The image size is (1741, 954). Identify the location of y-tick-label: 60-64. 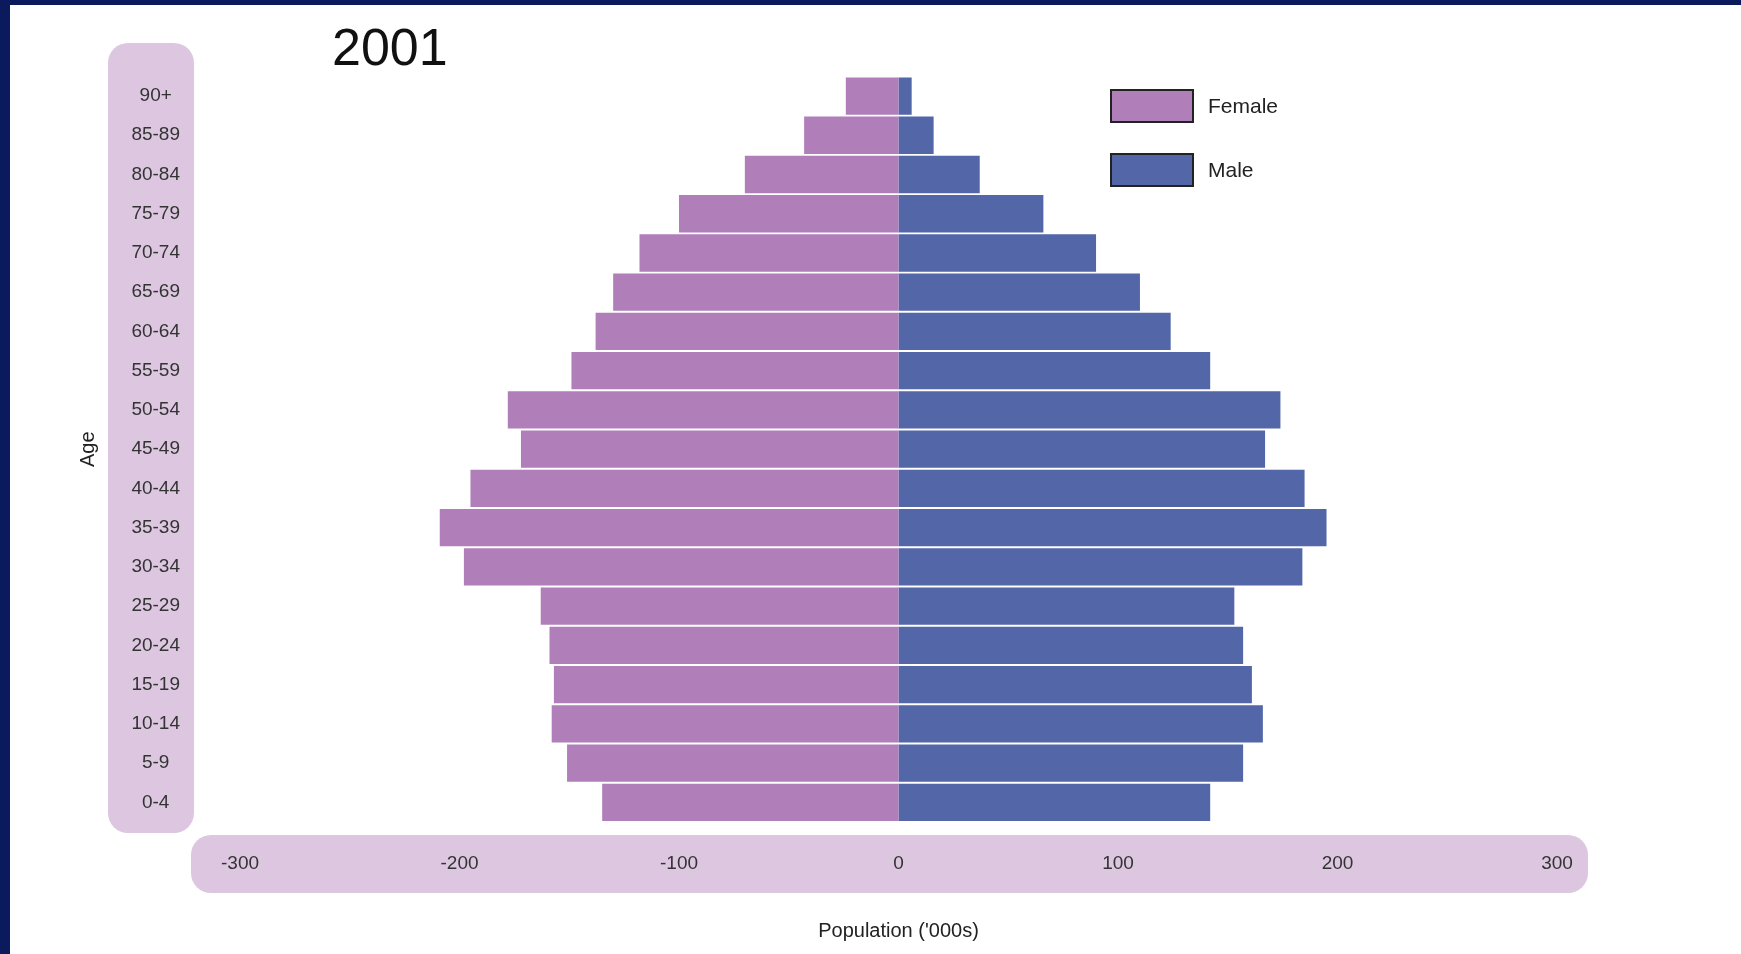
(156, 330).